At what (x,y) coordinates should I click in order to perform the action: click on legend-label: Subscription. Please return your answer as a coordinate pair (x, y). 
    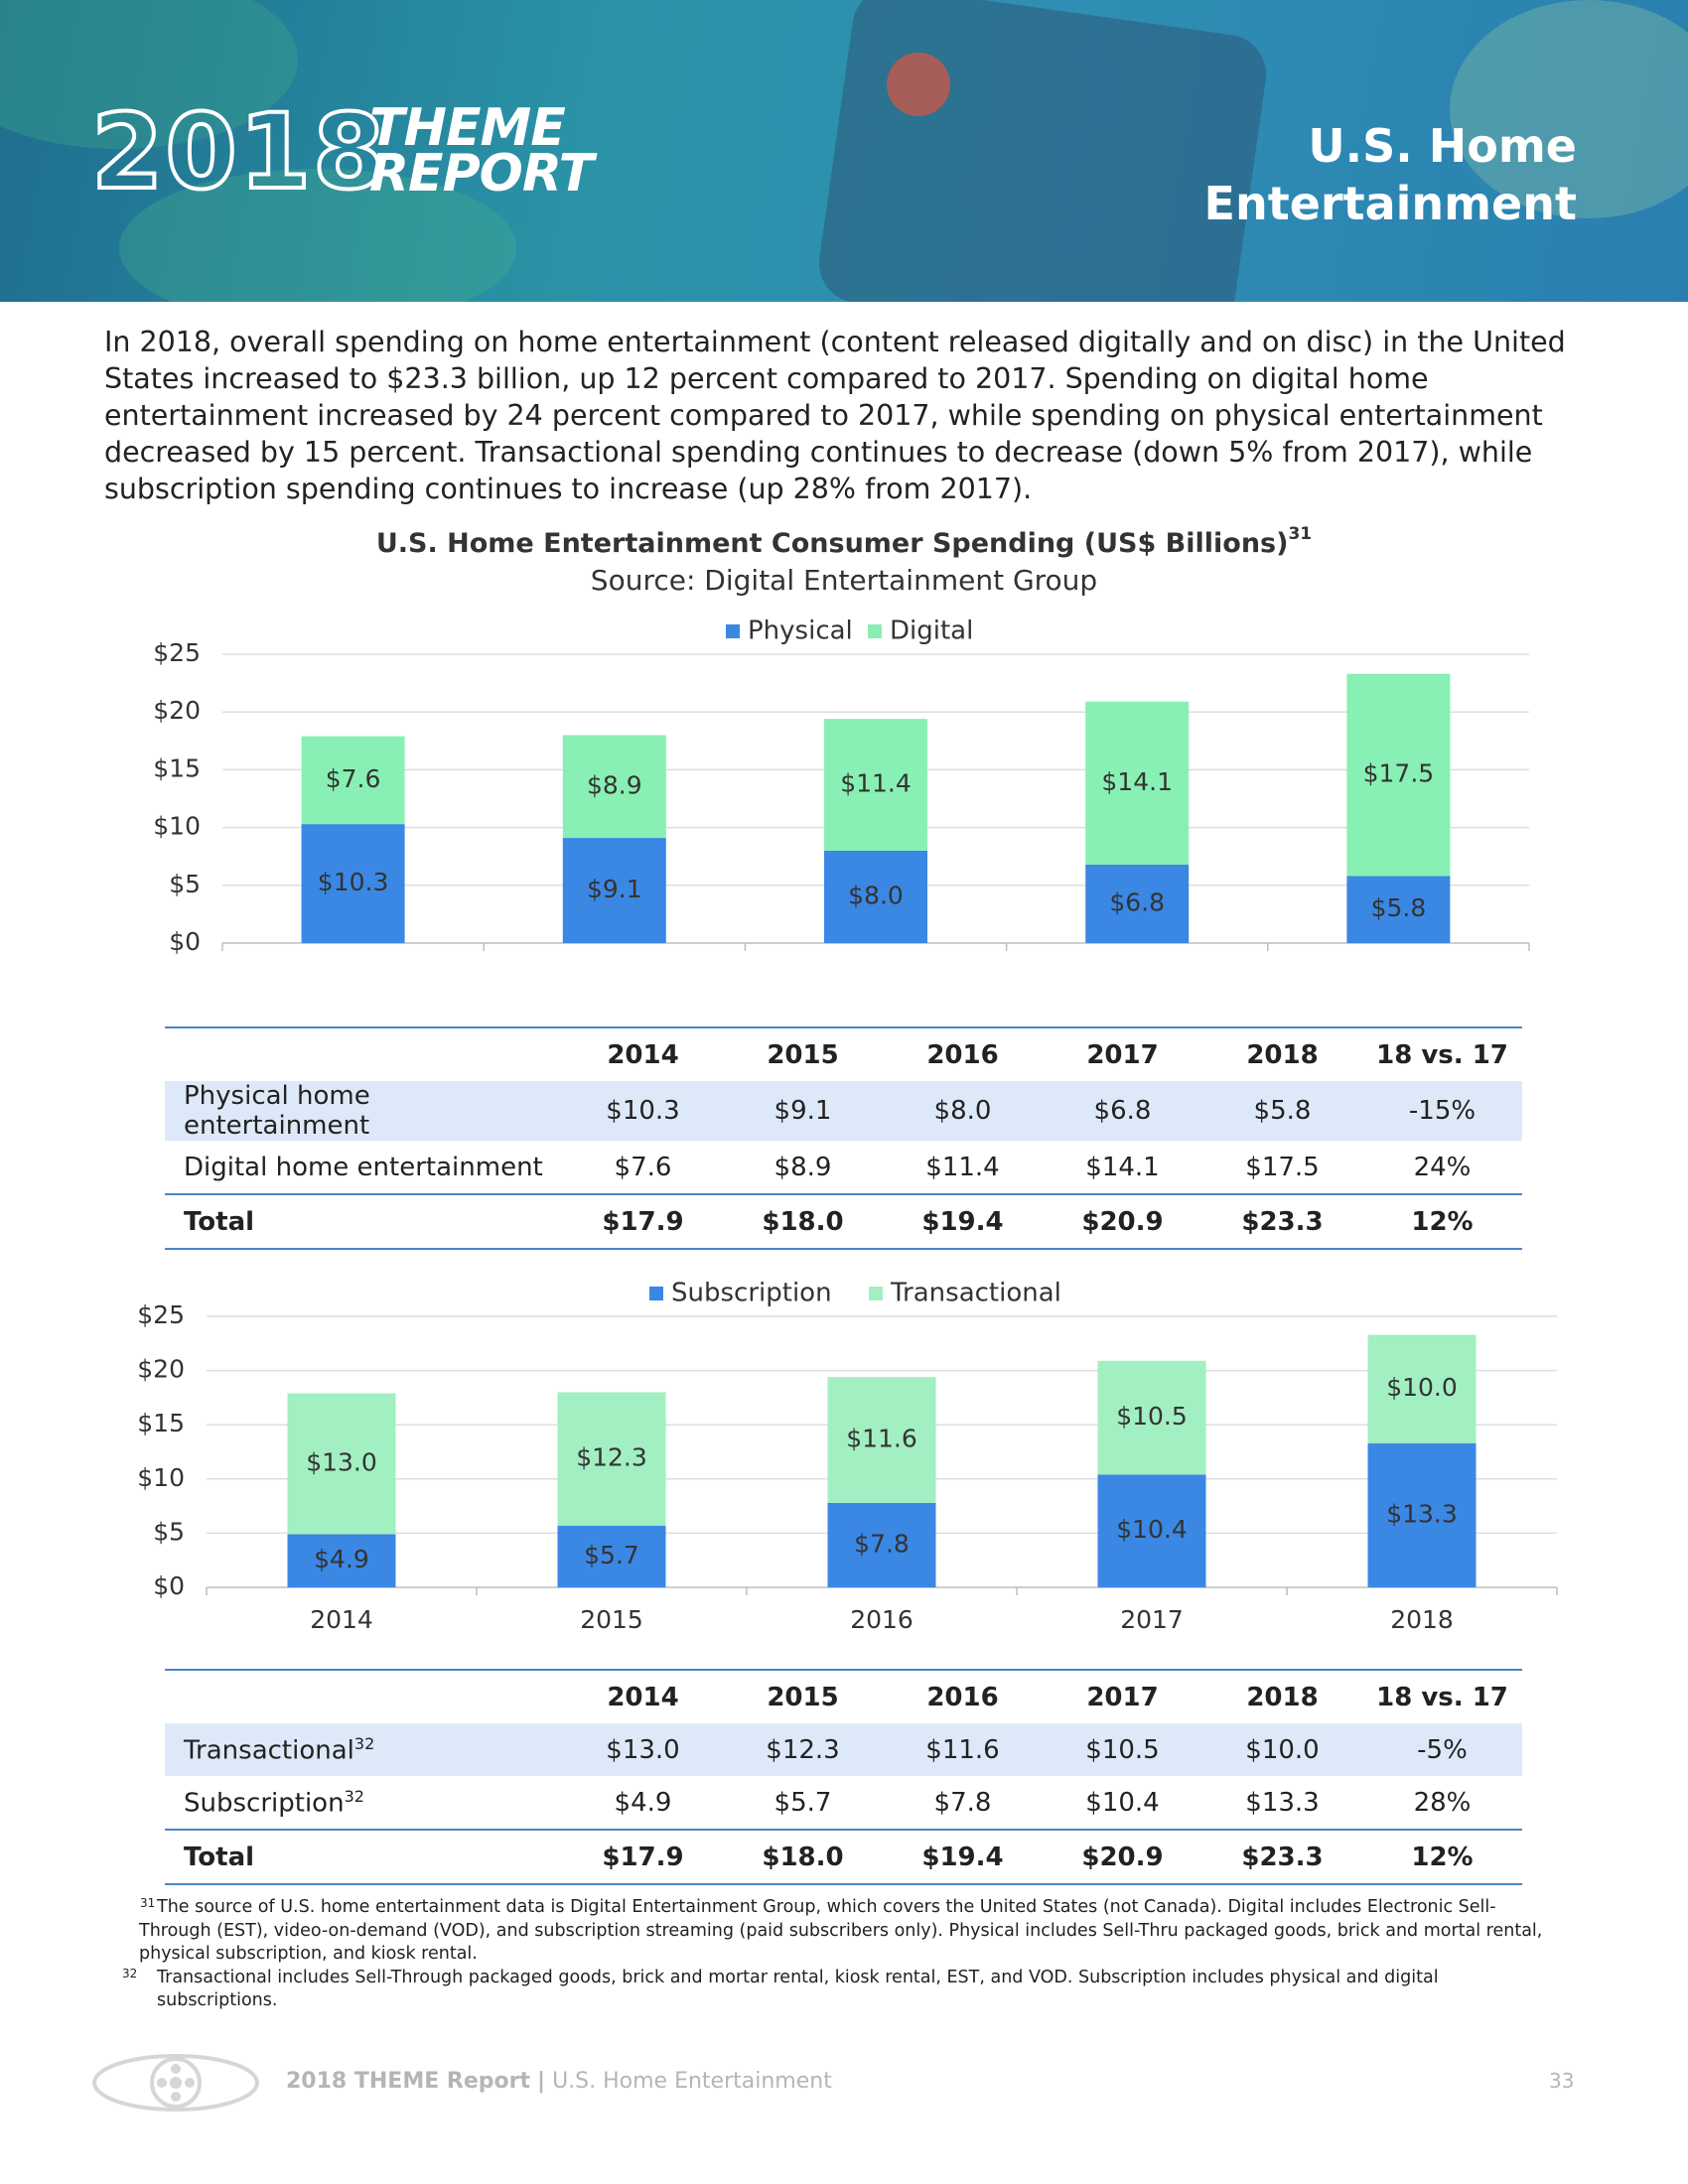
    Looking at the image, I should click on (751, 1293).